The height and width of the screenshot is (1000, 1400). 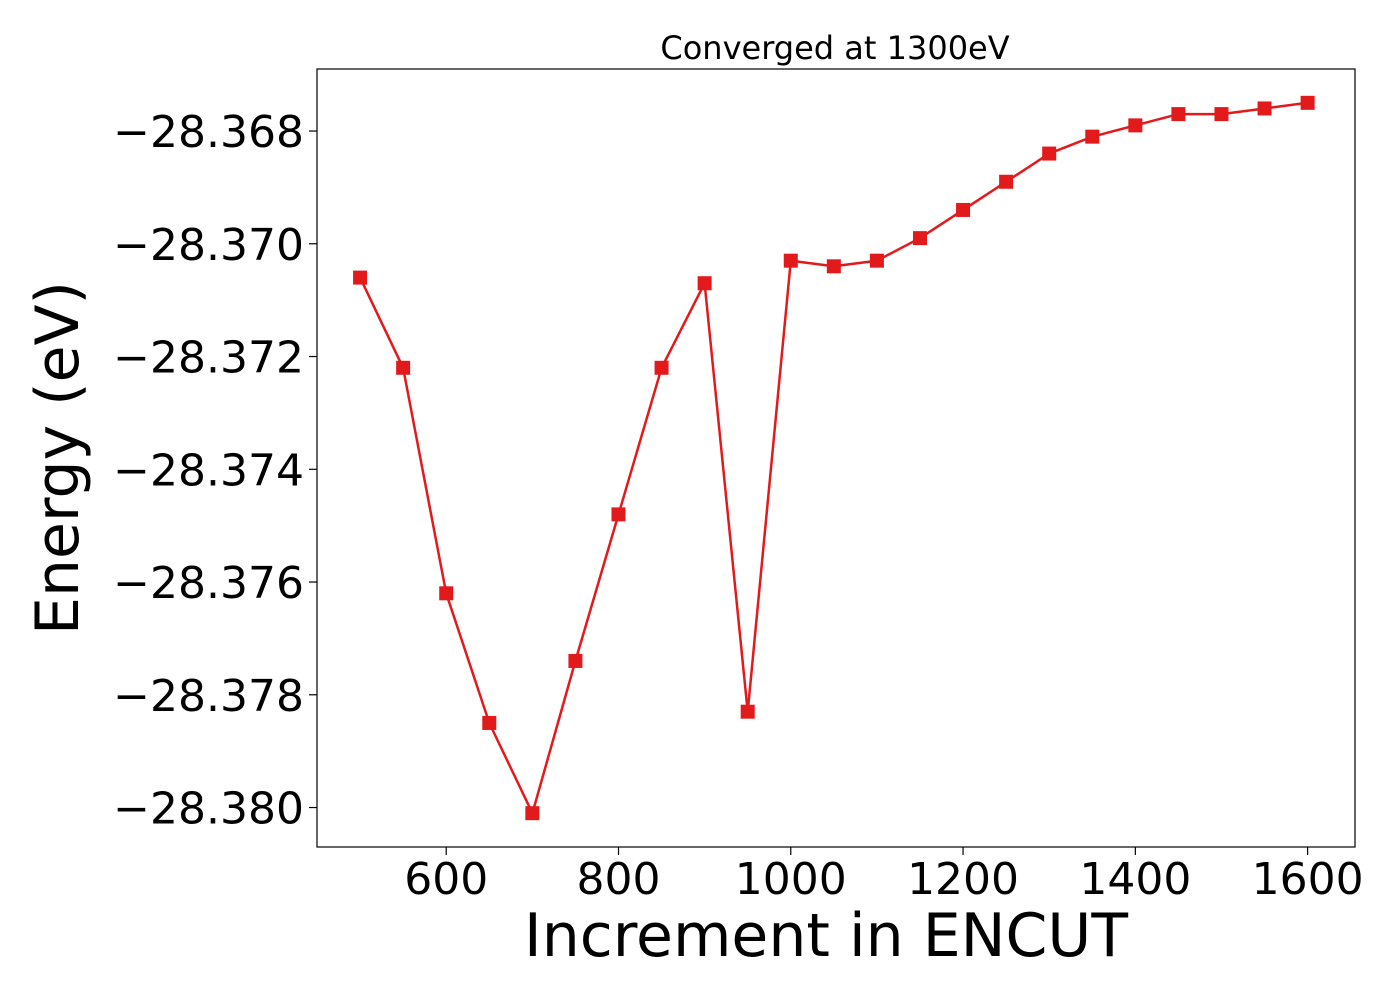 I want to click on y-tick-label: −28.368, so click(x=208, y=132).